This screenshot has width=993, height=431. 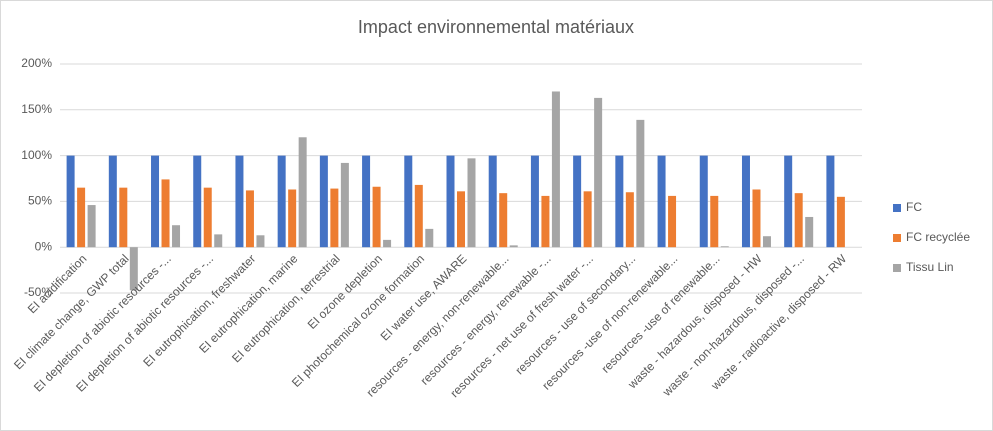 What do you see at coordinates (930, 267) in the screenshot?
I see `legend-label: Tissu Lin` at bounding box center [930, 267].